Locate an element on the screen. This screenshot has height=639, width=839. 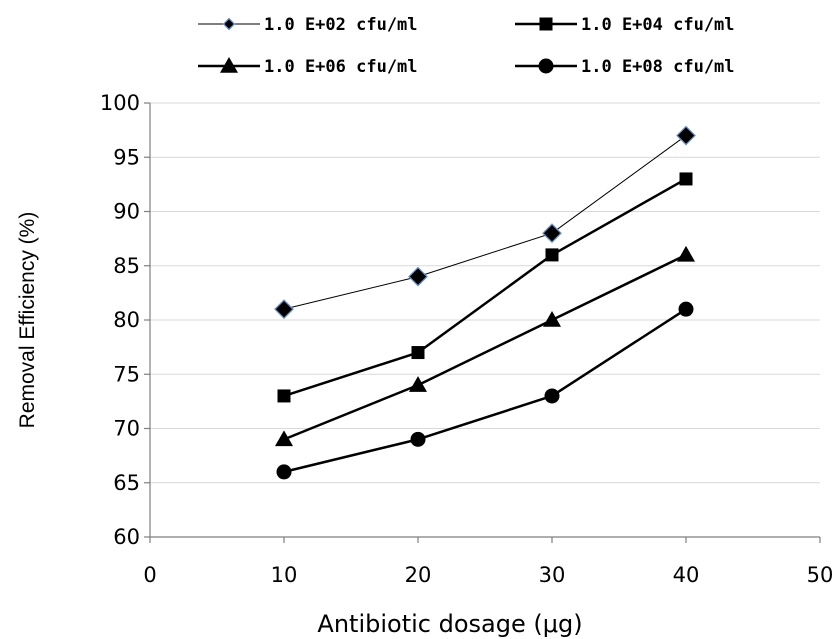
y-tick-label: 70 is located at coordinates (126, 429).